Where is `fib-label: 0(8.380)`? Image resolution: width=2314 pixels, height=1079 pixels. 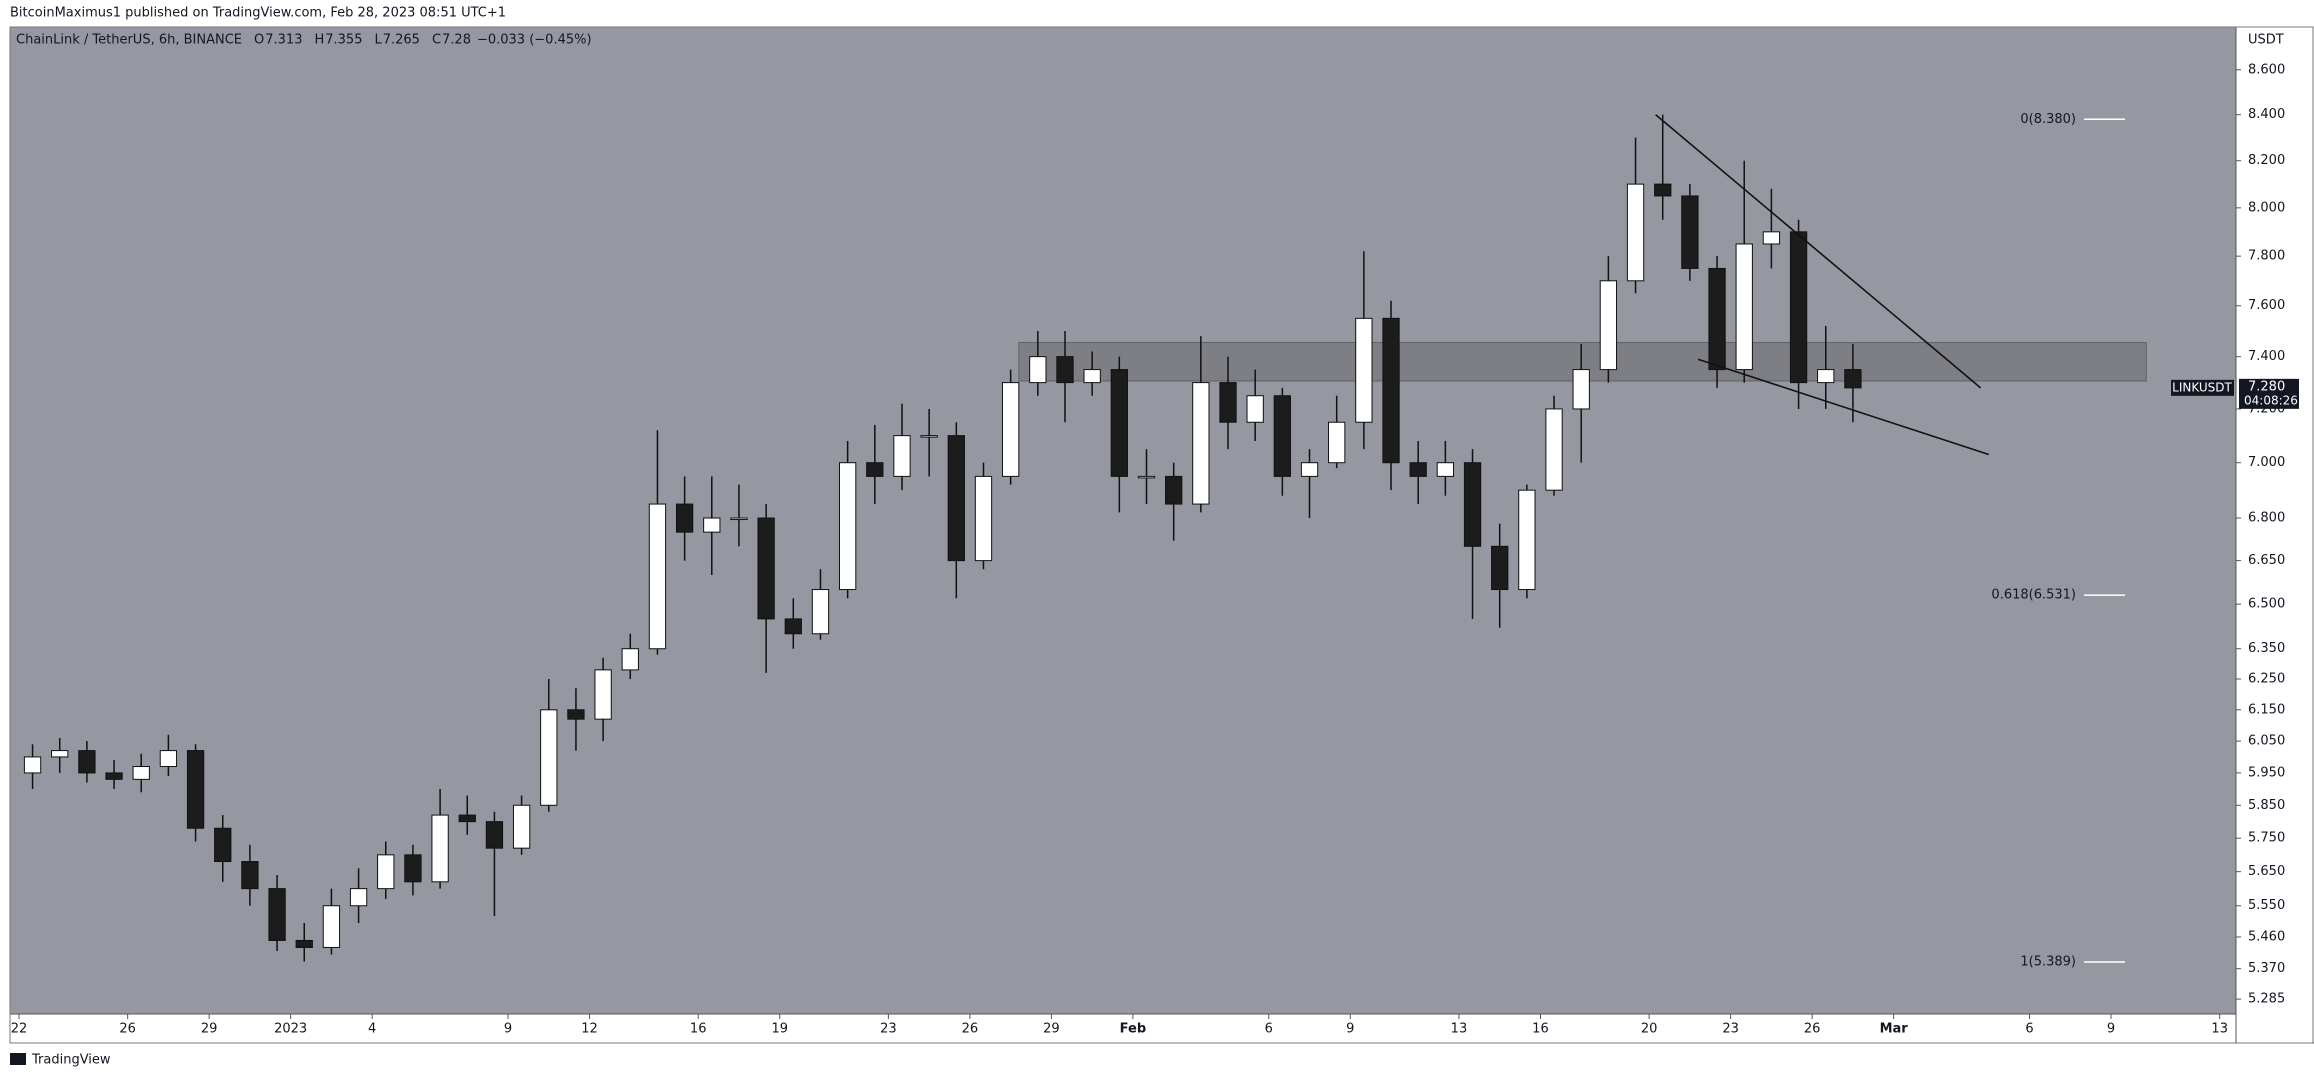
fib-label: 0(8.380) is located at coordinates (2048, 119).